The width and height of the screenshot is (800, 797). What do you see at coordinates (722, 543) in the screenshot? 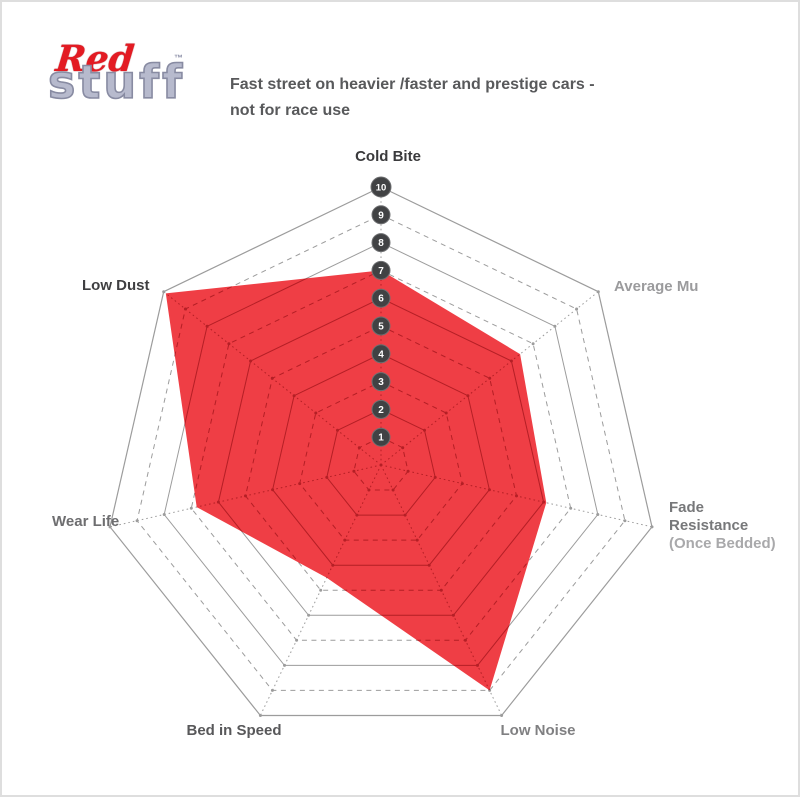
I see `fade-line-3: (Once Bedded)` at bounding box center [722, 543].